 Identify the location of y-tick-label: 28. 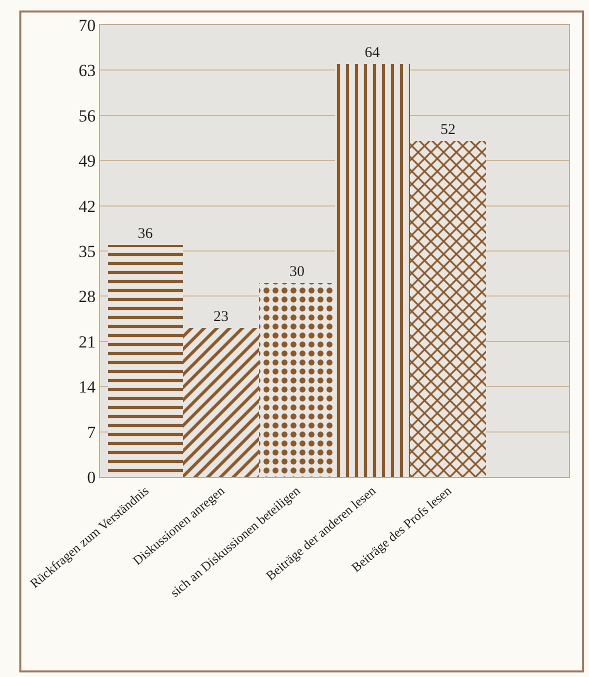
(87, 296).